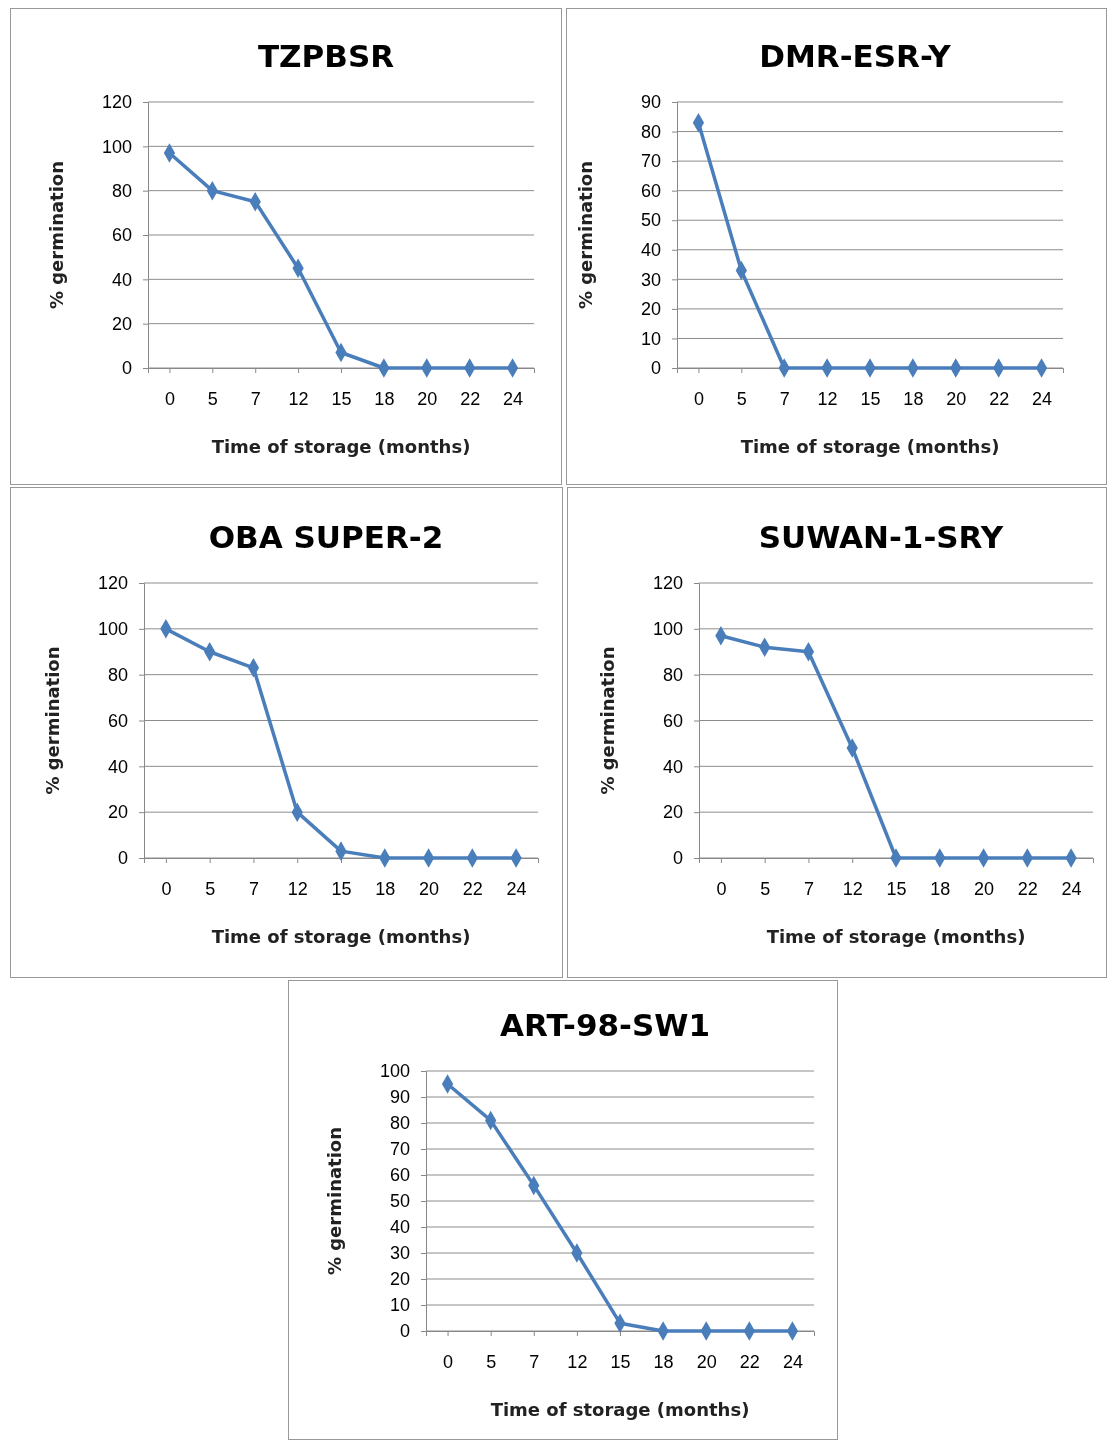  I want to click on chart-title: DMR-ESR-Y, so click(855, 56).